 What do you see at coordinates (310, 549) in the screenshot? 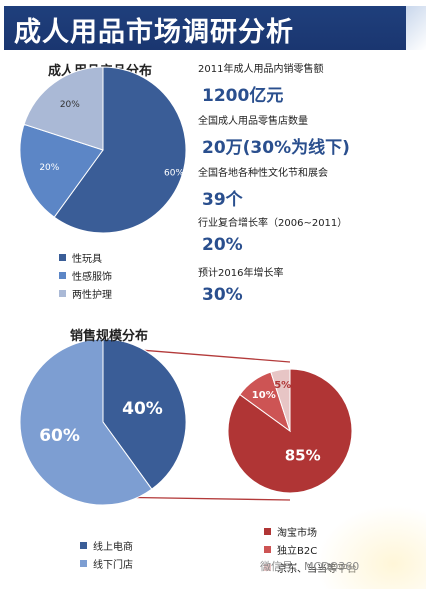
I see `legend-item-b2c: 独立B2C` at bounding box center [310, 549].